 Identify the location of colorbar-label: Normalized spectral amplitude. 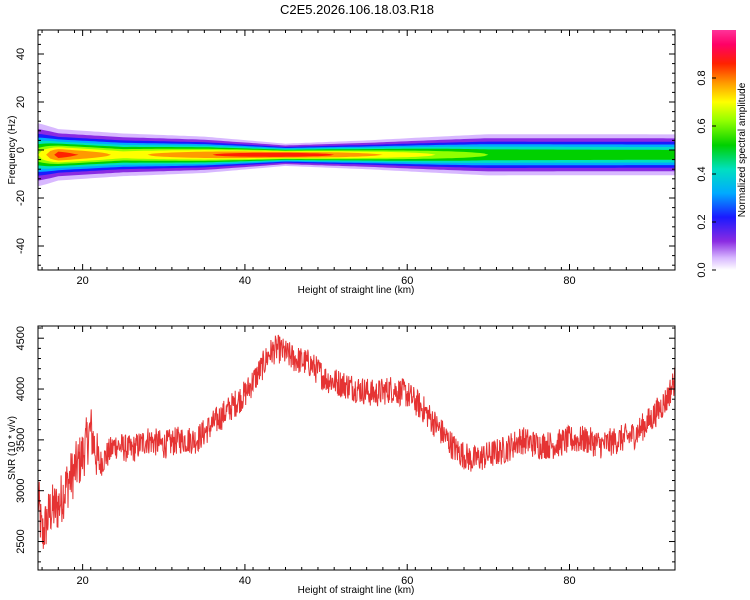
(742, 149).